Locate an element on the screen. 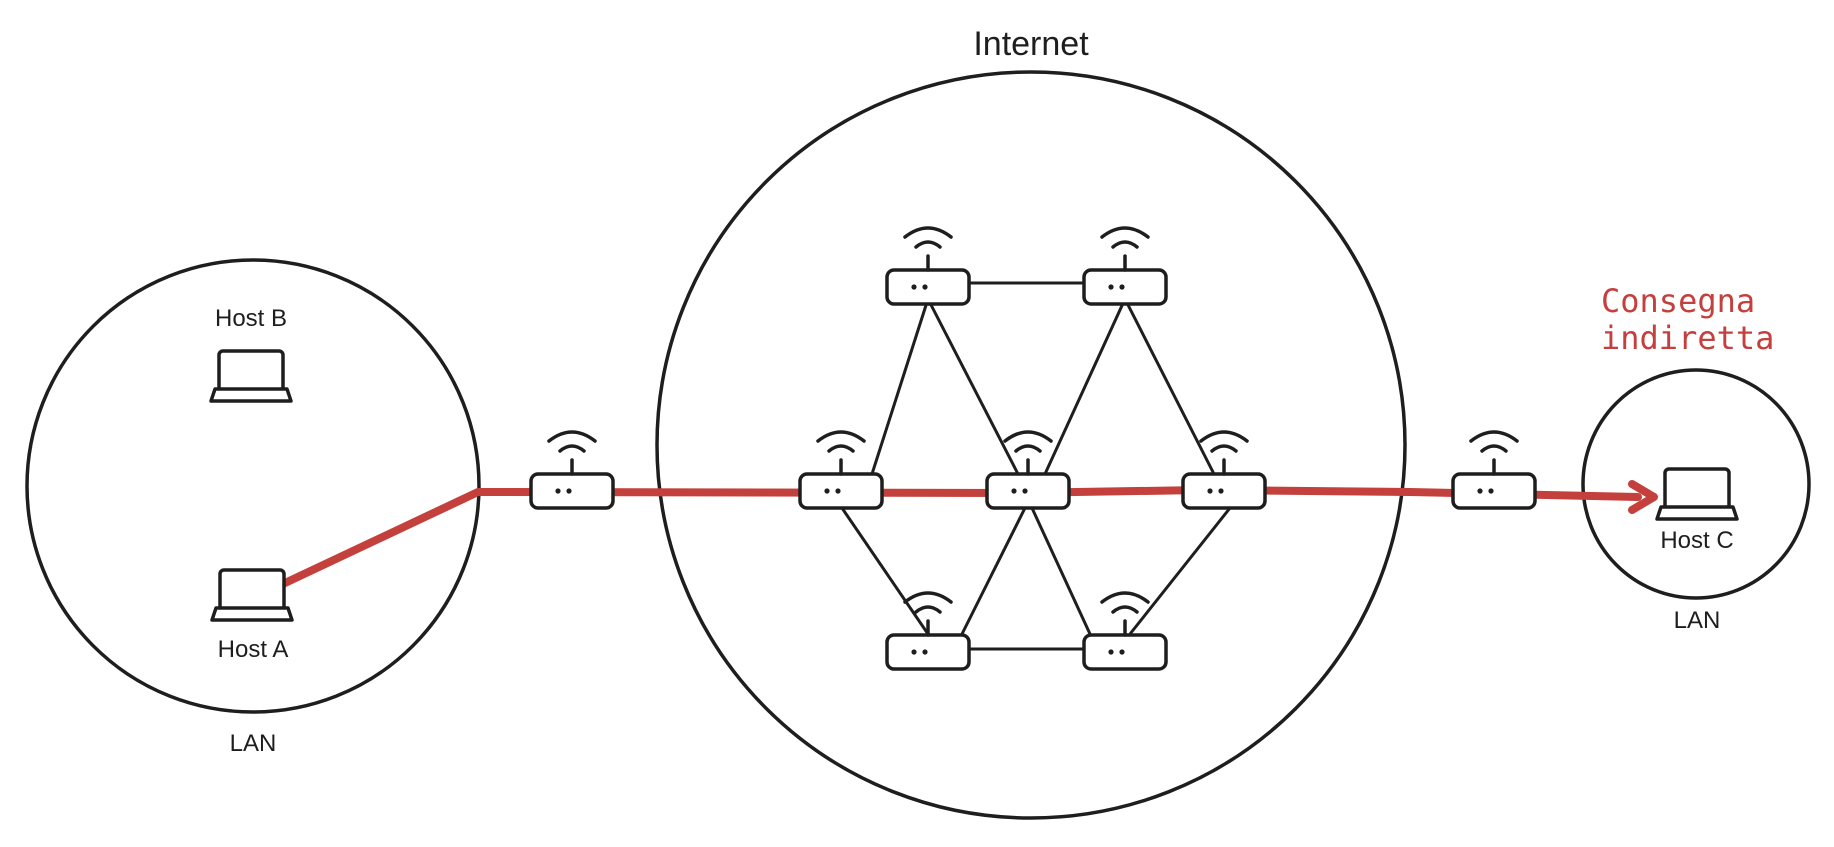 This screenshot has height=847, width=1834. router-internet-bottom-left-icon is located at coordinates (928, 631).